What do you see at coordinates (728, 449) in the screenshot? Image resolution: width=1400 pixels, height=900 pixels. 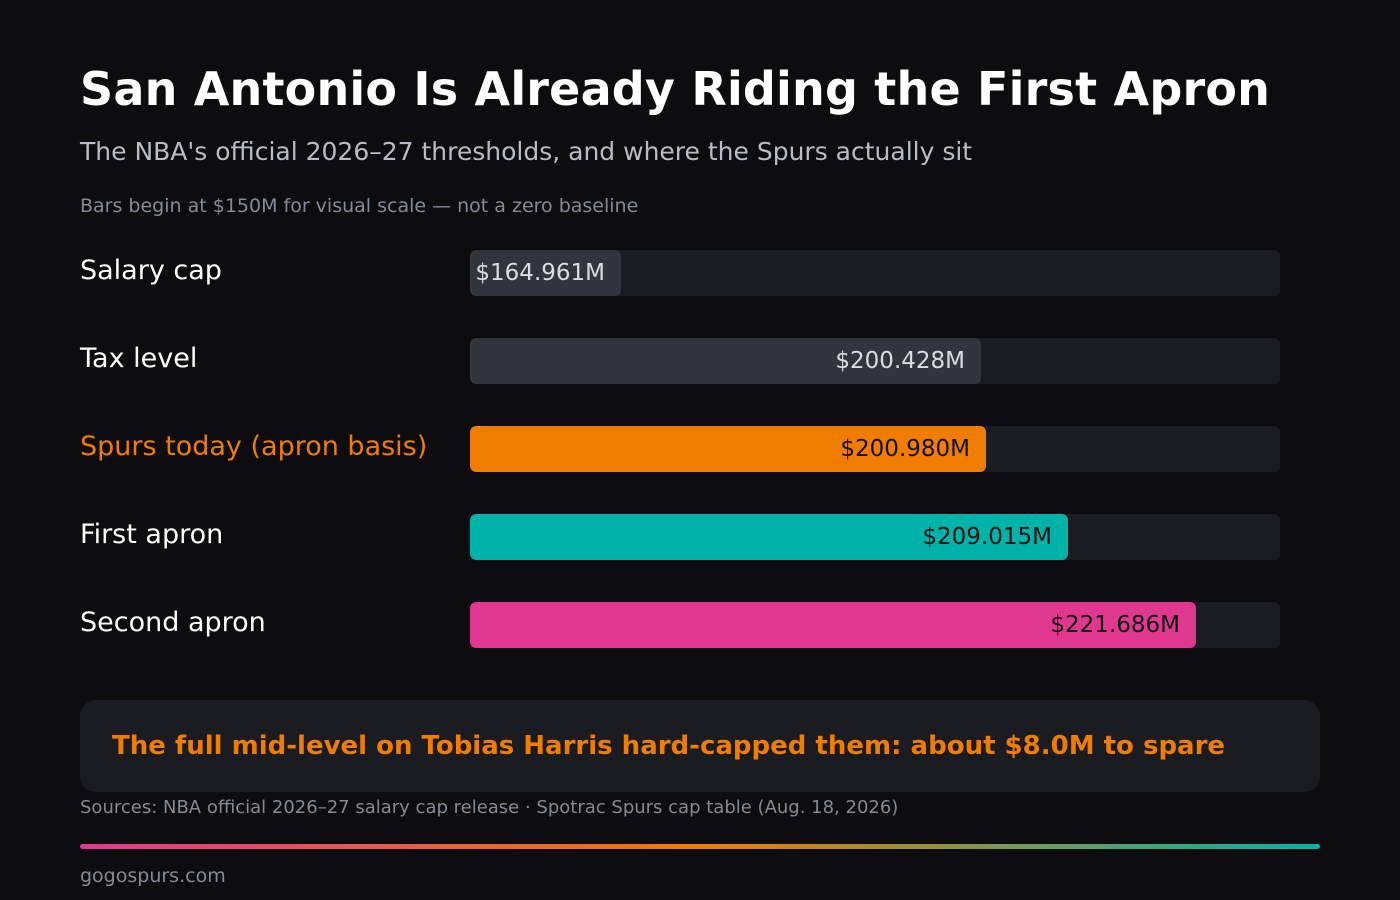 I see `bar-spurs-today-apron-basis` at bounding box center [728, 449].